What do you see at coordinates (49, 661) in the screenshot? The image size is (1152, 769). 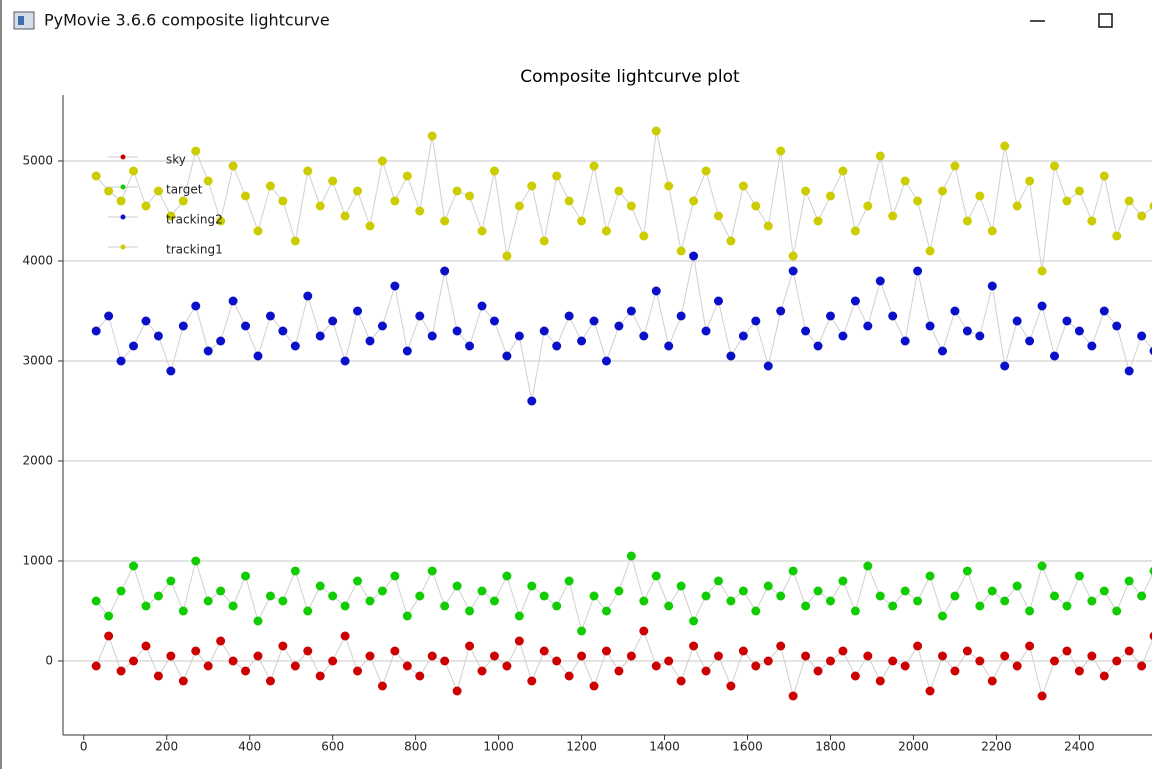 I see `y-tick-label: 0` at bounding box center [49, 661].